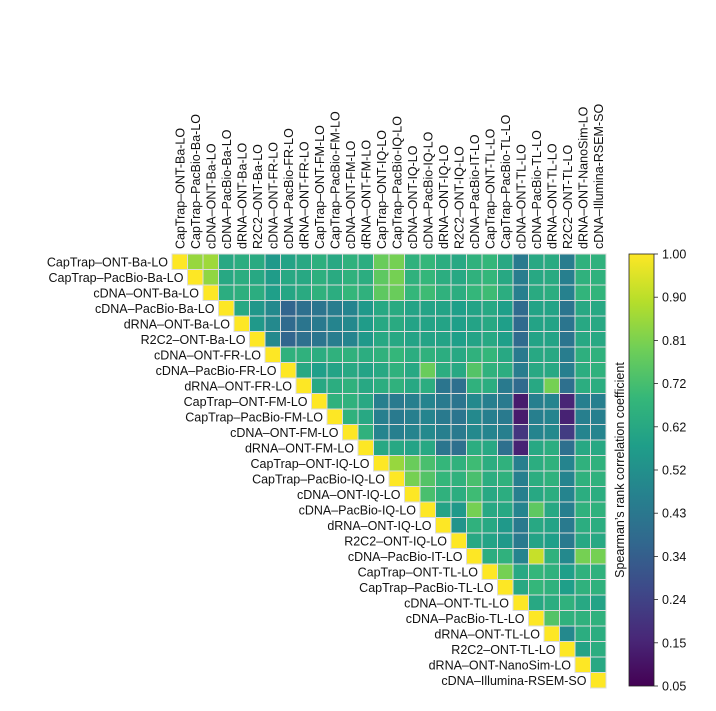  What do you see at coordinates (520, 261) in the screenshot?
I see `heatmap-cell-r0-c22` at bounding box center [520, 261].